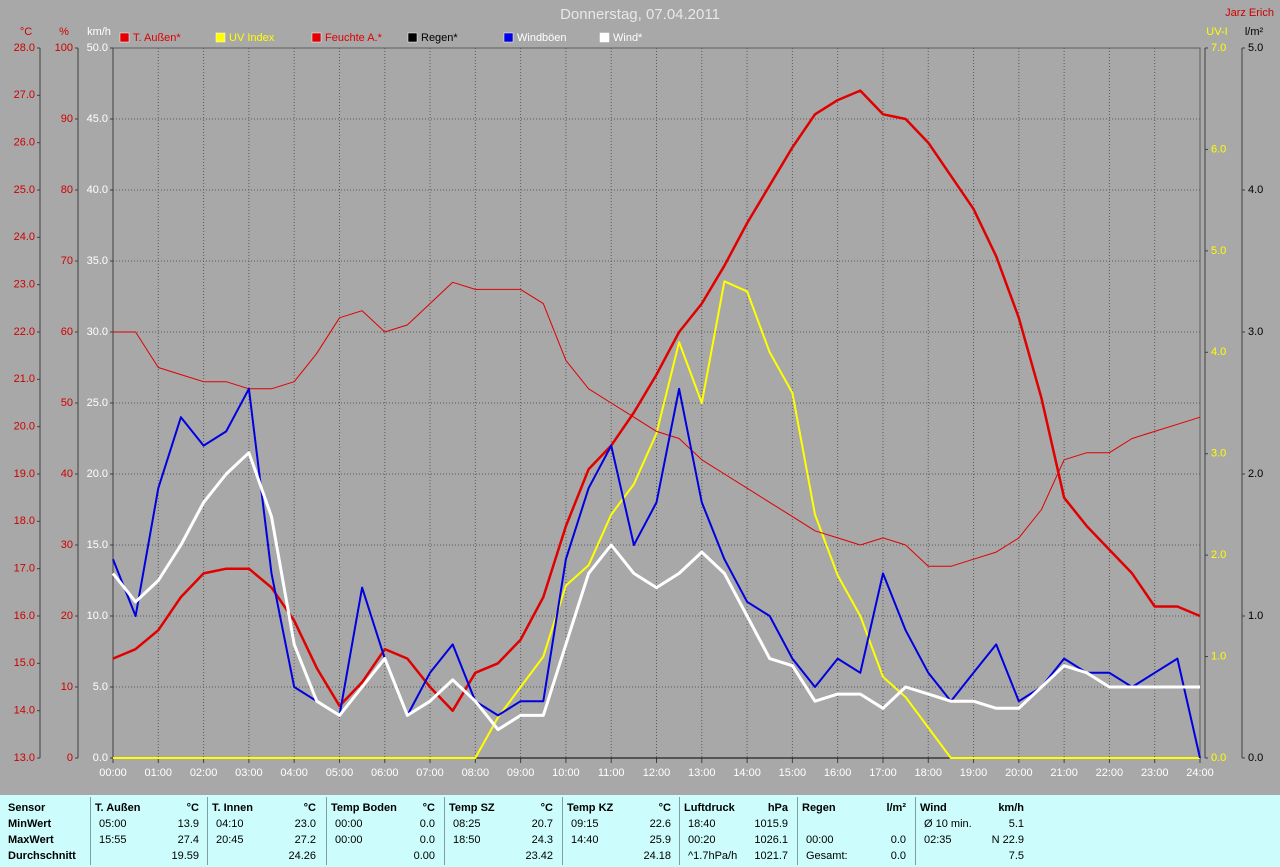  What do you see at coordinates (64, 48) in the screenshot?
I see `y-tick-label: 100` at bounding box center [64, 48].